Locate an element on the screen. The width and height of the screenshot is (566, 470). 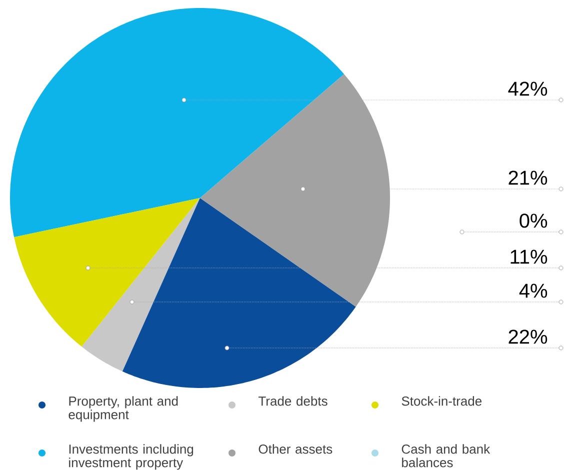
legend-label: Property, plant and equipment is located at coordinates (123, 409).